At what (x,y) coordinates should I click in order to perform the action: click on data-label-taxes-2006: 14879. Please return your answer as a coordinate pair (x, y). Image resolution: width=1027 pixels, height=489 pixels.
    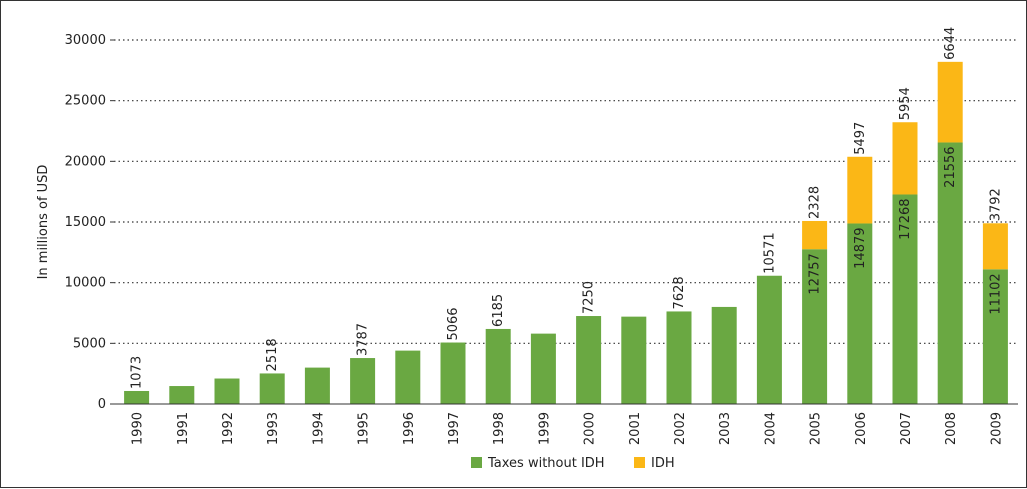
    Looking at the image, I should click on (860, 247).